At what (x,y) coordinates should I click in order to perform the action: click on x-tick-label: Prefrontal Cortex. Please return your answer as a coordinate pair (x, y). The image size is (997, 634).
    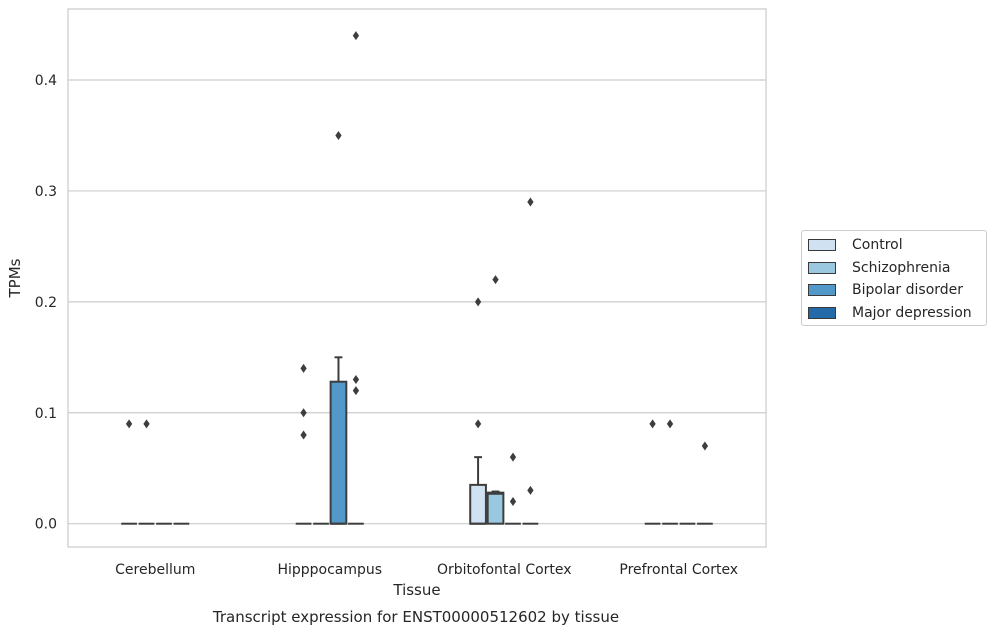
    Looking at the image, I should click on (678, 570).